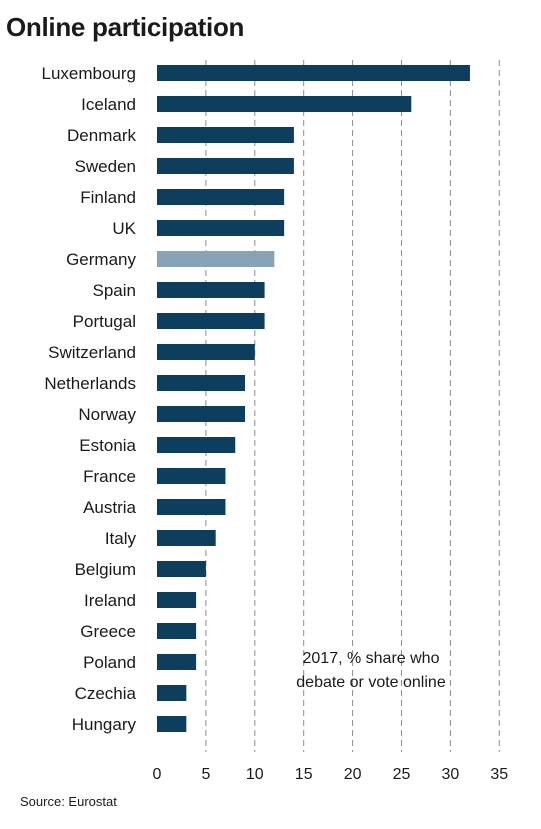  Describe the element at coordinates (177, 662) in the screenshot. I see `bar-poland` at that location.